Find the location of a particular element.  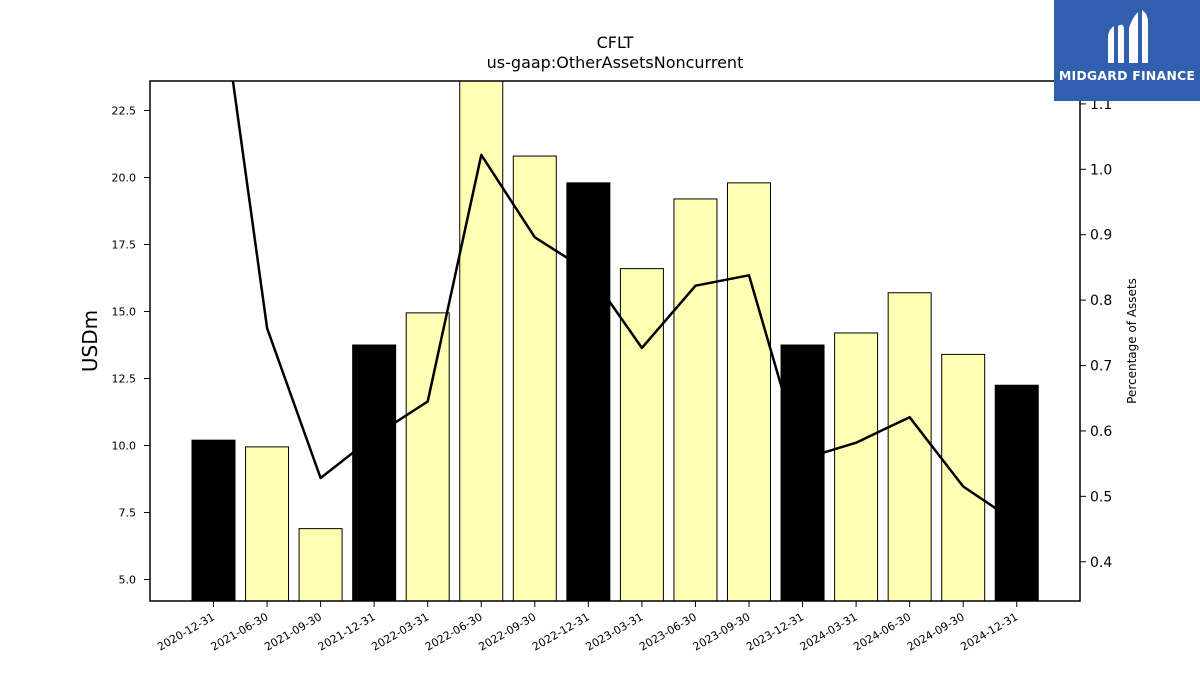

x-tick-label: 2021-12-31 is located at coordinates (347, 631).